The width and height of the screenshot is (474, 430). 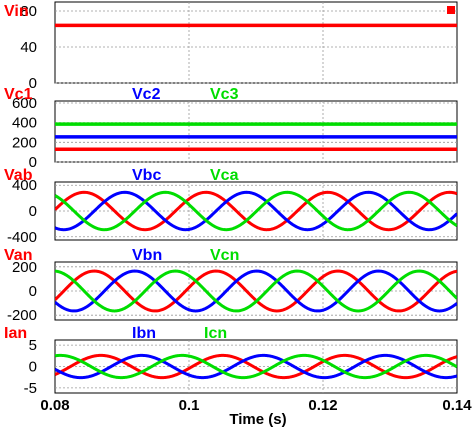 I want to click on panel-frame, so click(x=256, y=131).